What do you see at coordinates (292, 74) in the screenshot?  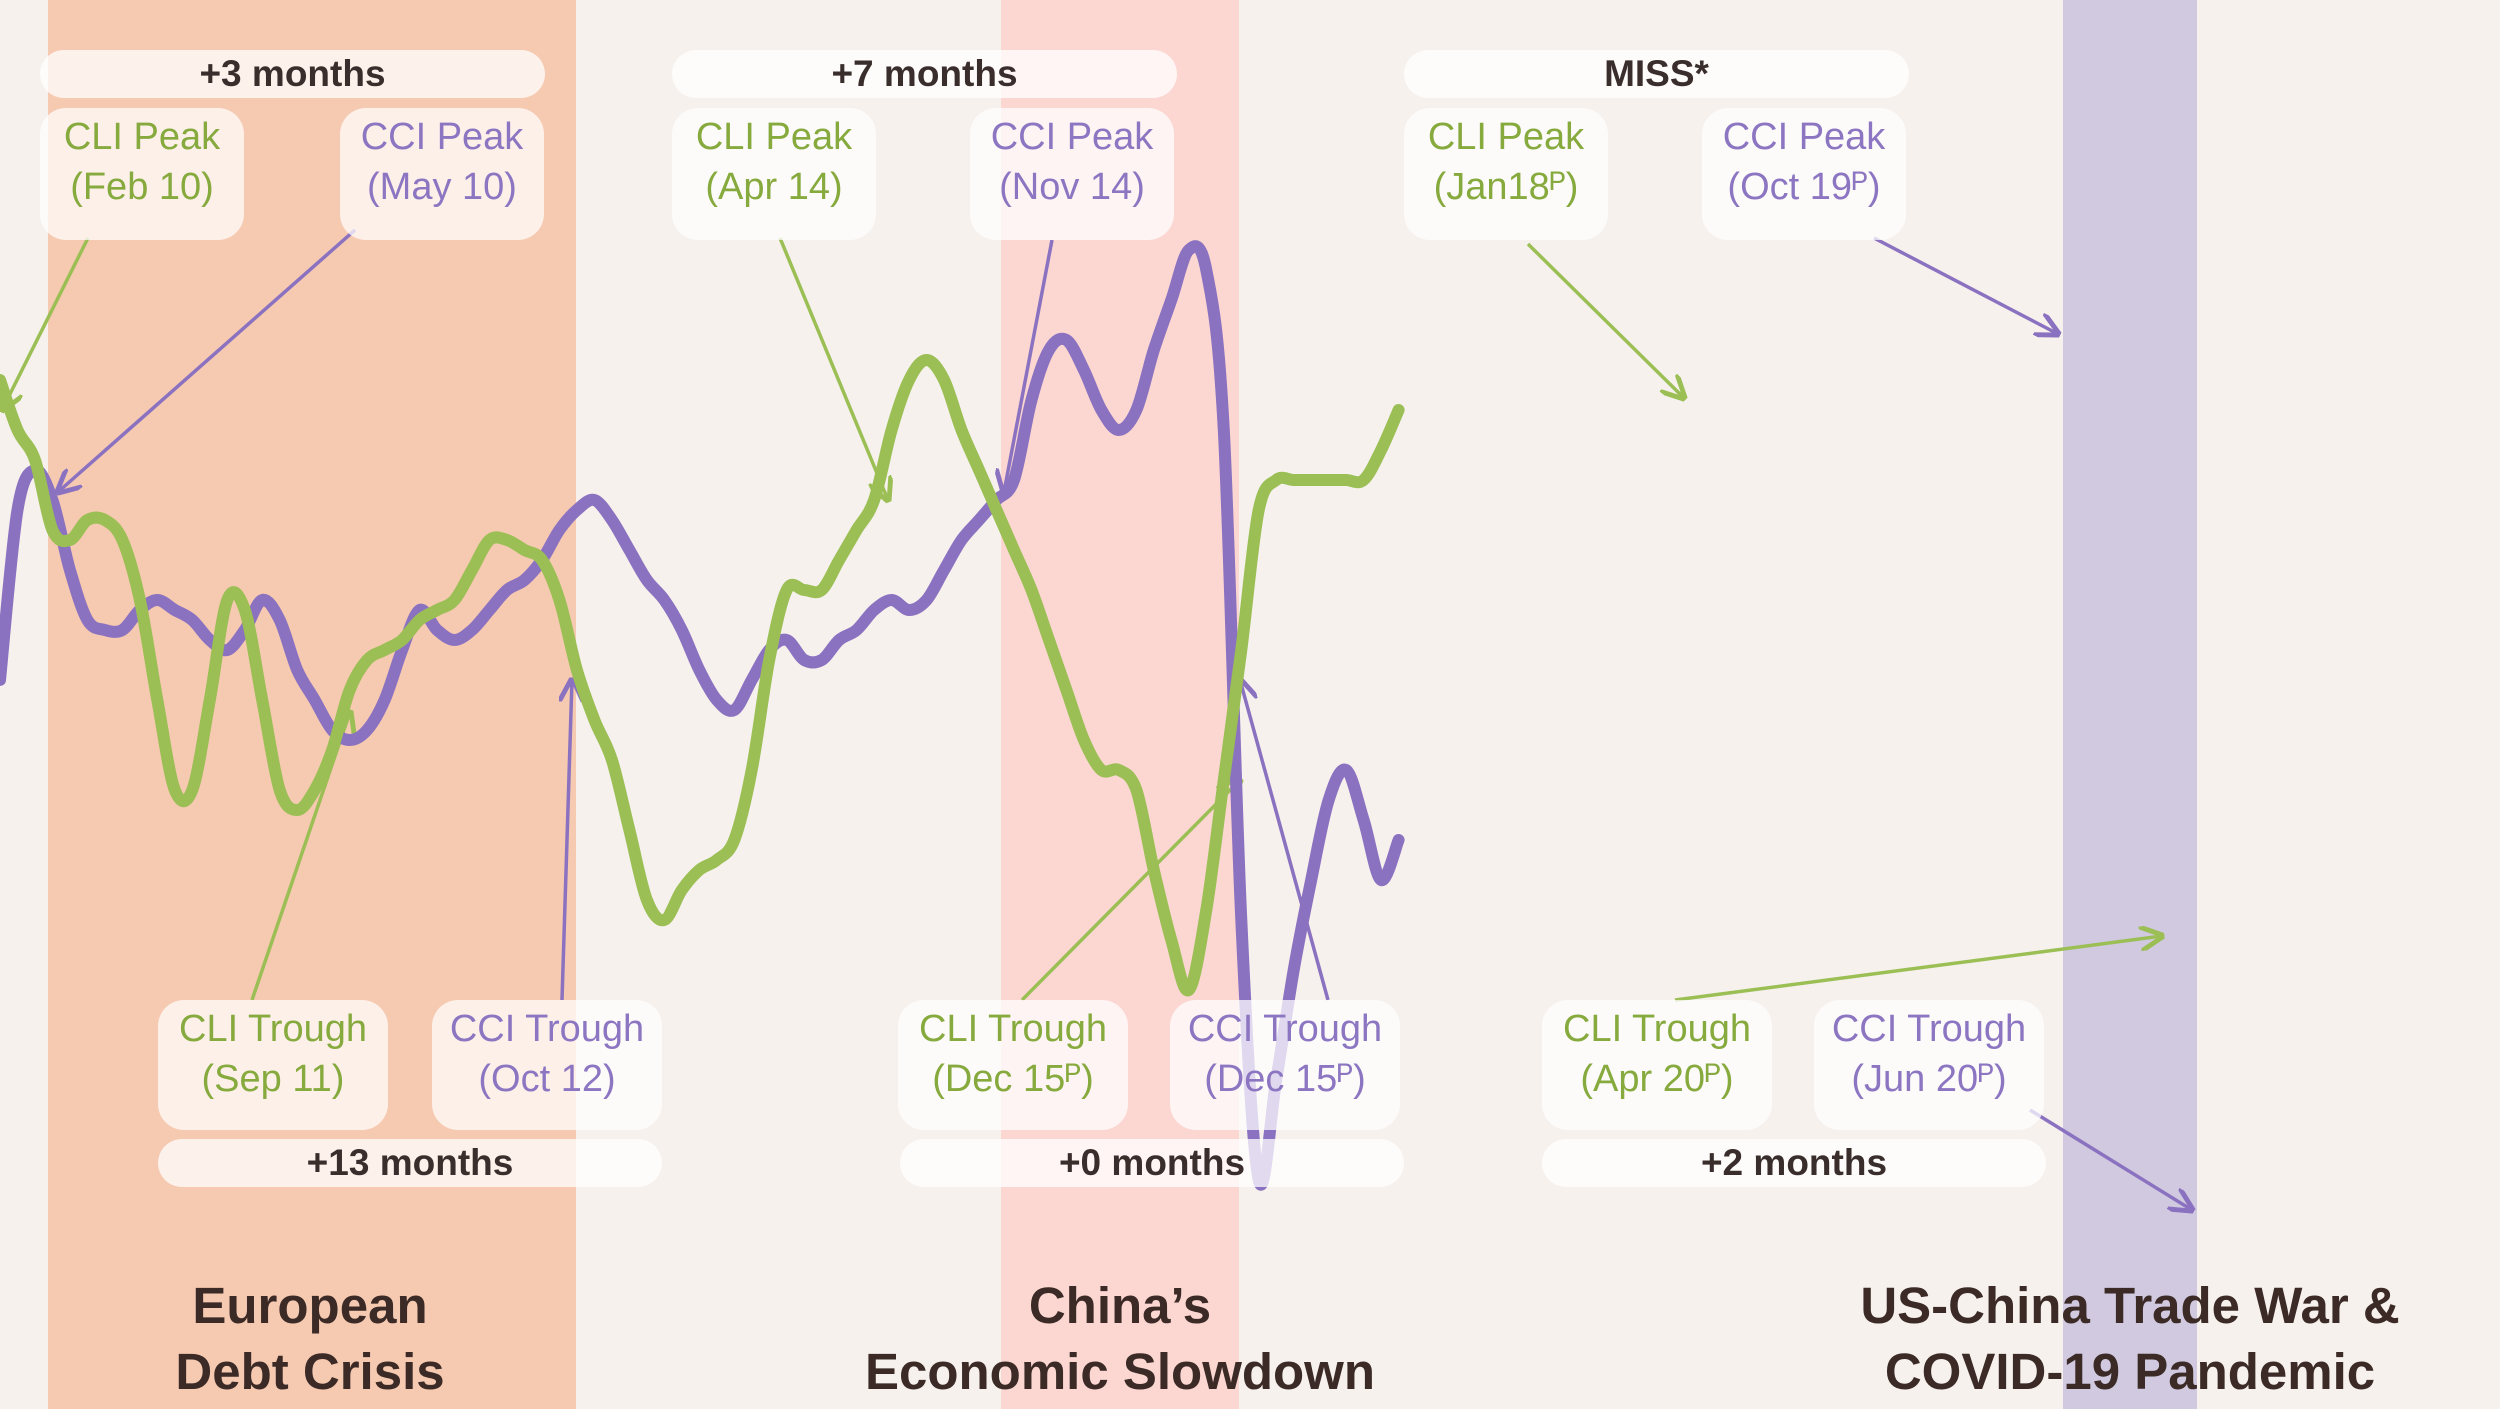 I see `lead-time-european: +3 months` at bounding box center [292, 74].